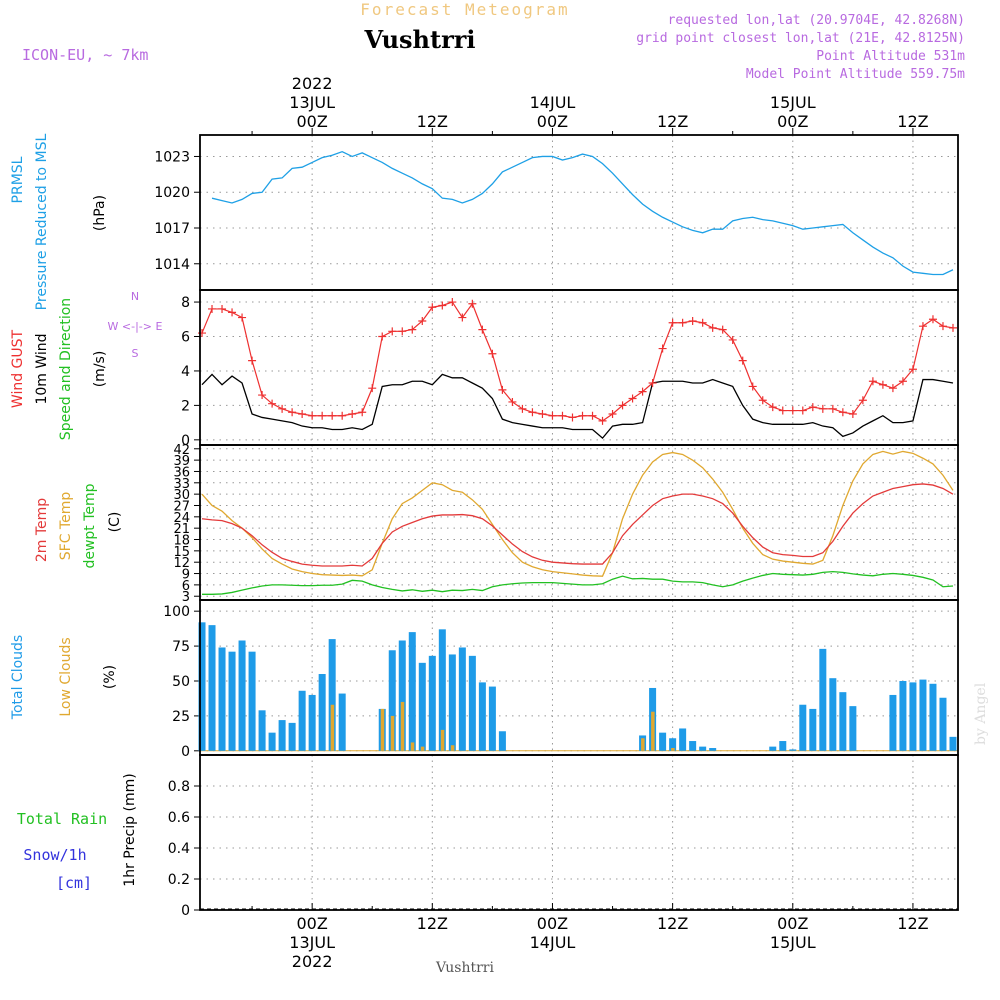 This screenshot has height=1000, width=1000. What do you see at coordinates (577, 525) in the screenshot?
I see `temp-2m-line` at bounding box center [577, 525].